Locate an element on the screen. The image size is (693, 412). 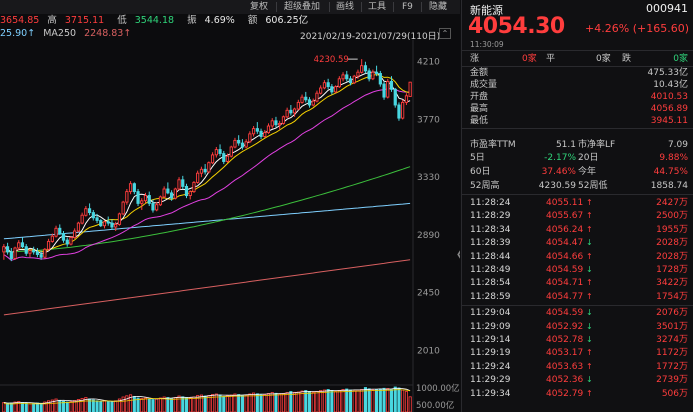
ytd-value: 44.75% is located at coordinates (670, 172).